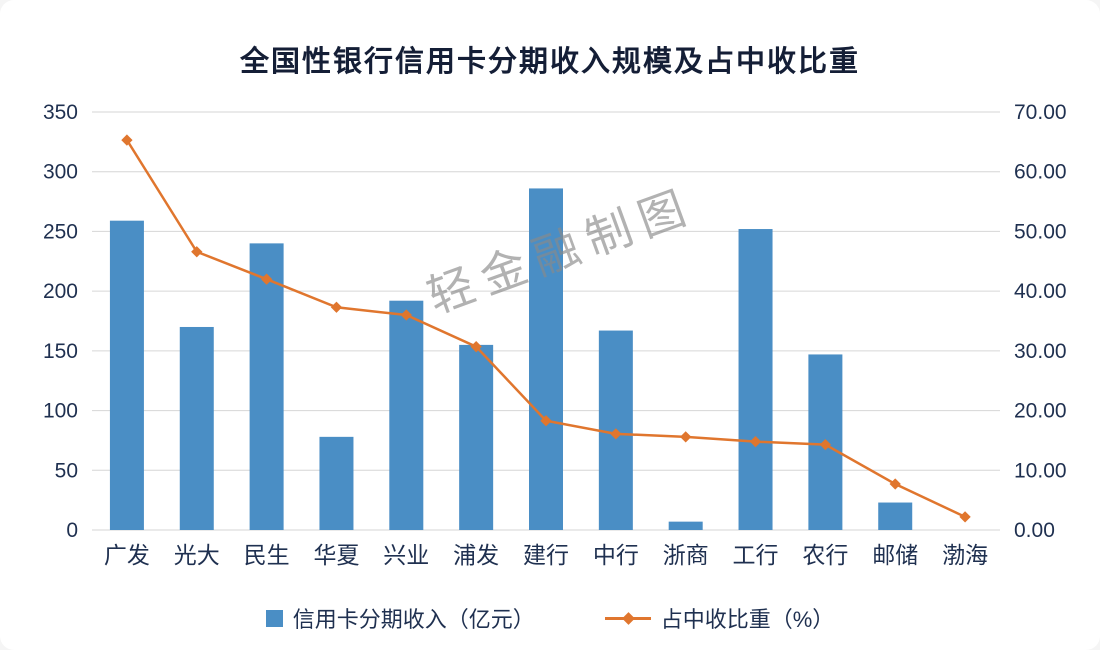  Describe the element at coordinates (60, 231) in the screenshot. I see `left-axis-tick: 250` at that location.